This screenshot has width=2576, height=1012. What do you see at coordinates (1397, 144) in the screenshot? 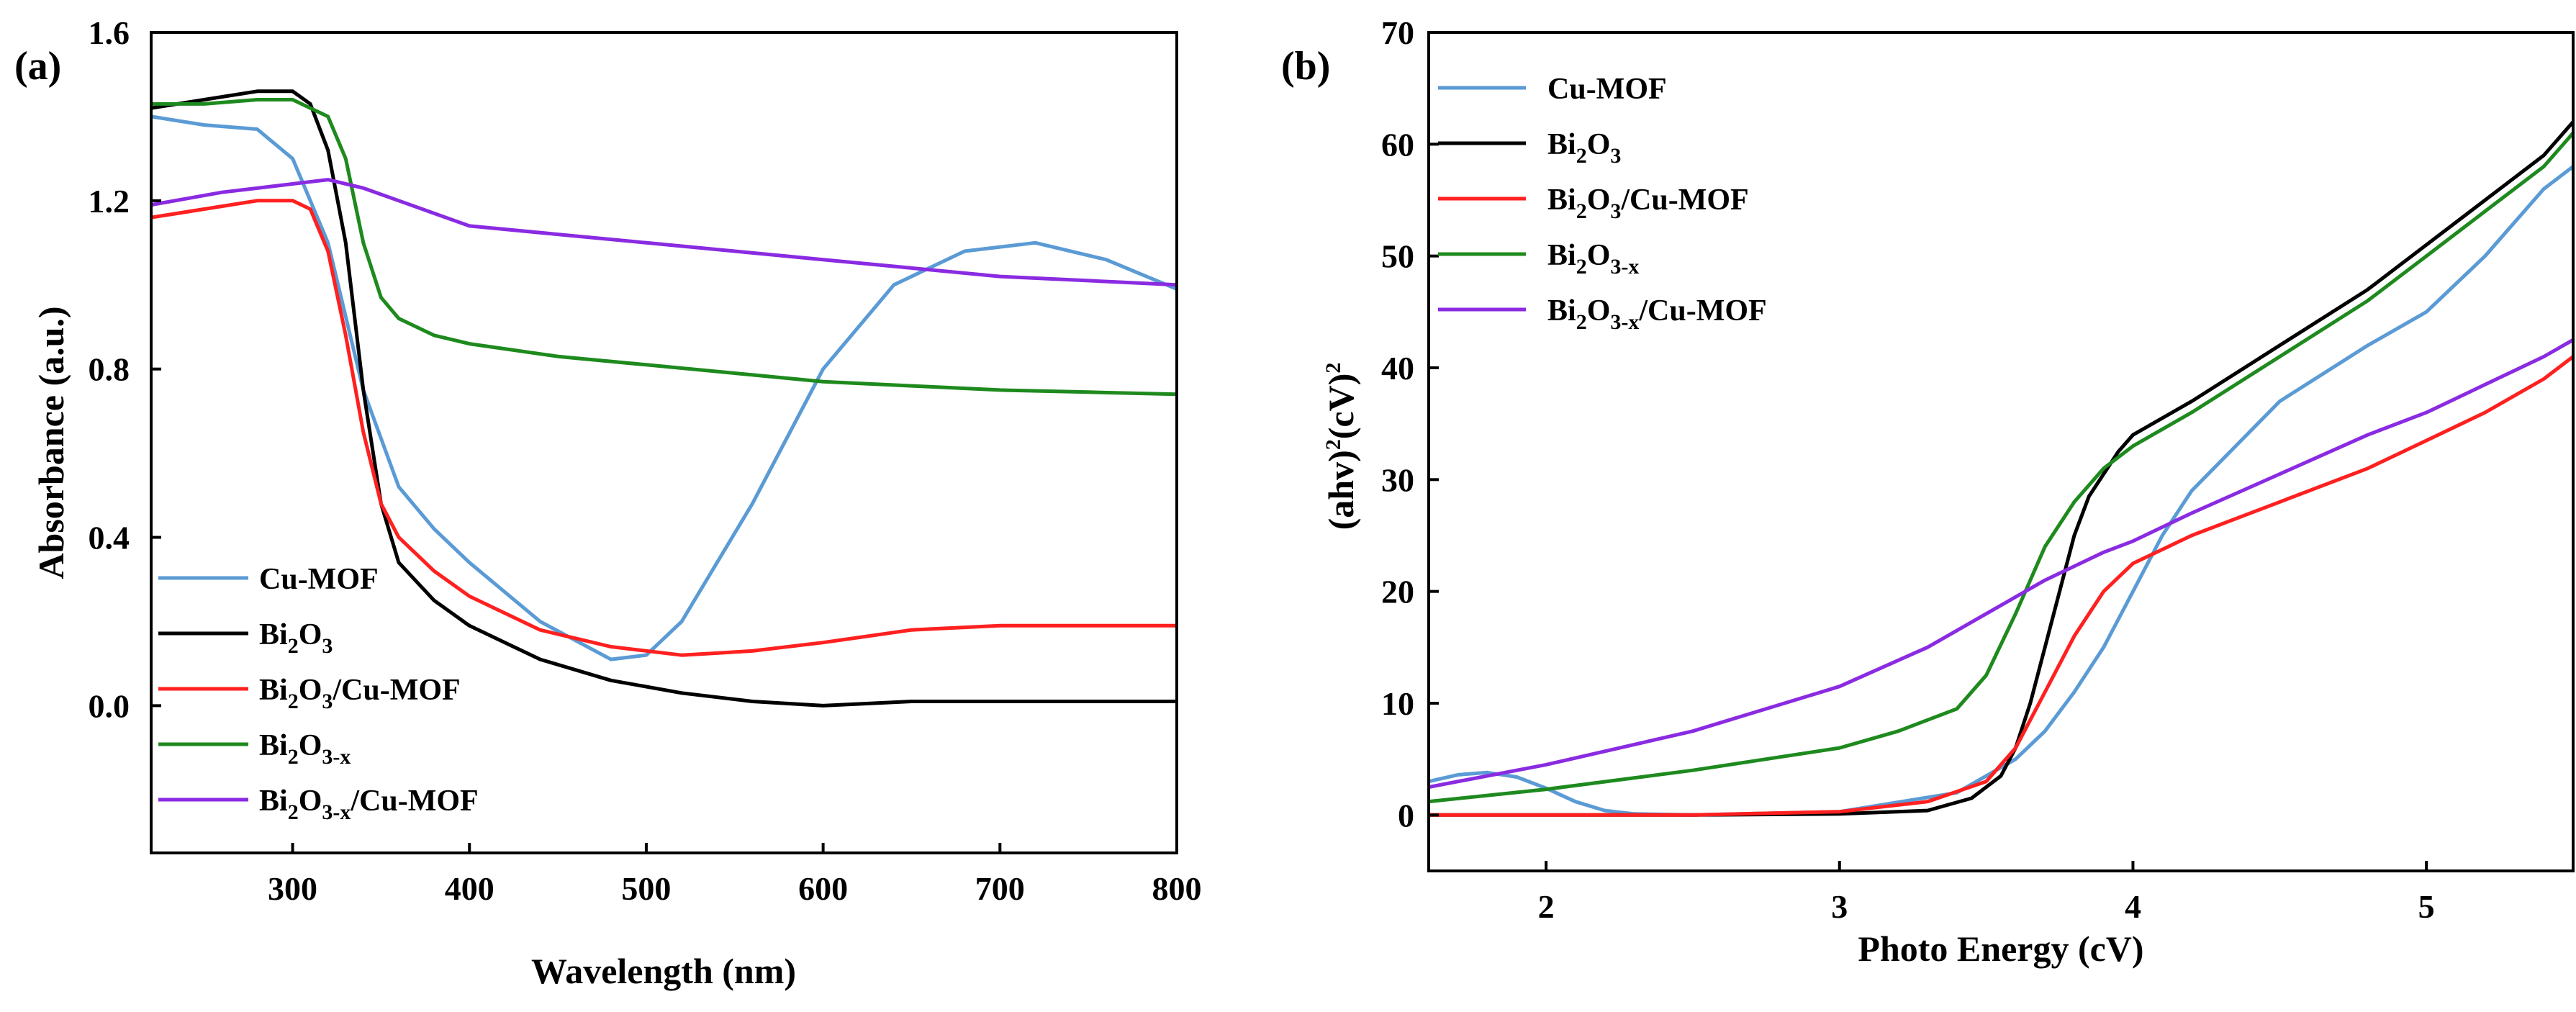
I see `panel-b-y-tick-label: 60` at bounding box center [1397, 144].